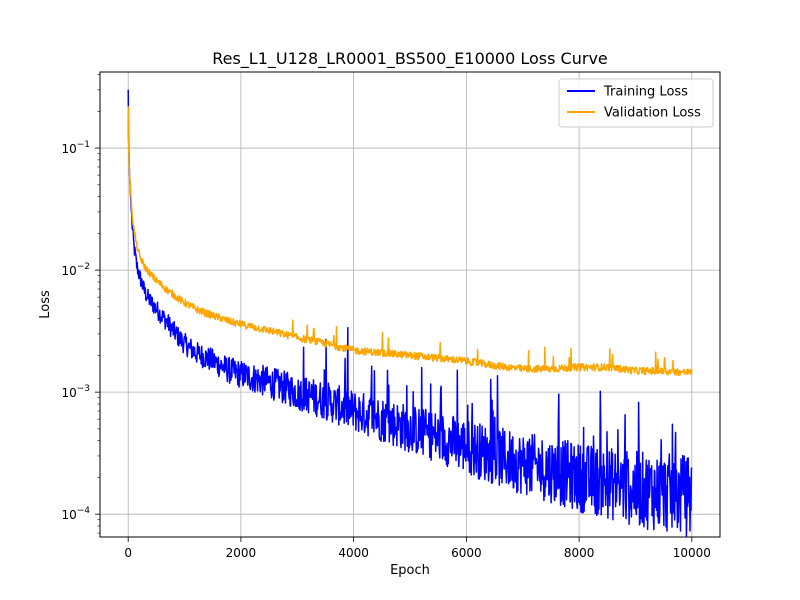 Image resolution: width=800 pixels, height=600 pixels. Describe the element at coordinates (579, 553) in the screenshot. I see `x-tick-label: 8000` at that location.